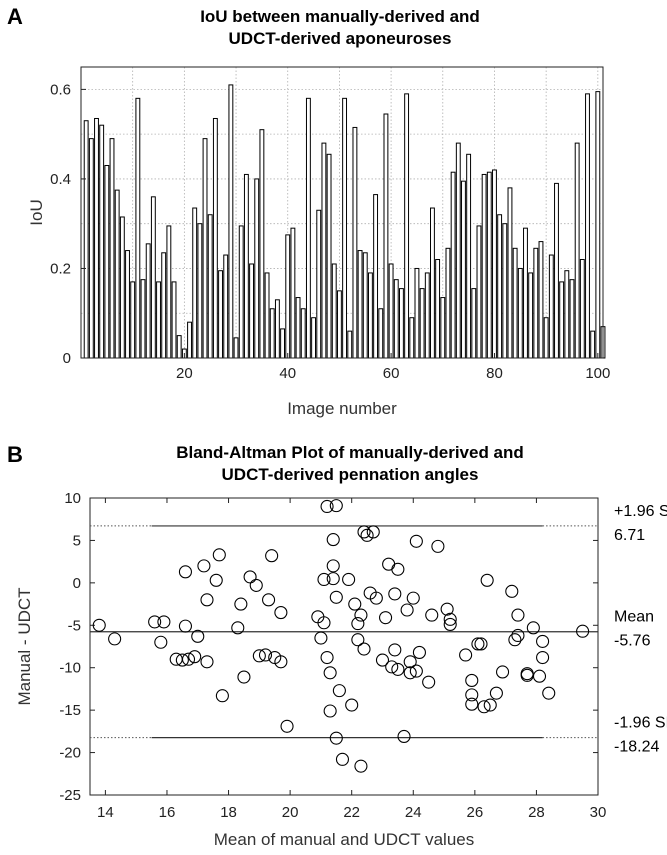 The height and width of the screenshot is (855, 667). I want to click on x-tick-label: 16, so click(167, 812).